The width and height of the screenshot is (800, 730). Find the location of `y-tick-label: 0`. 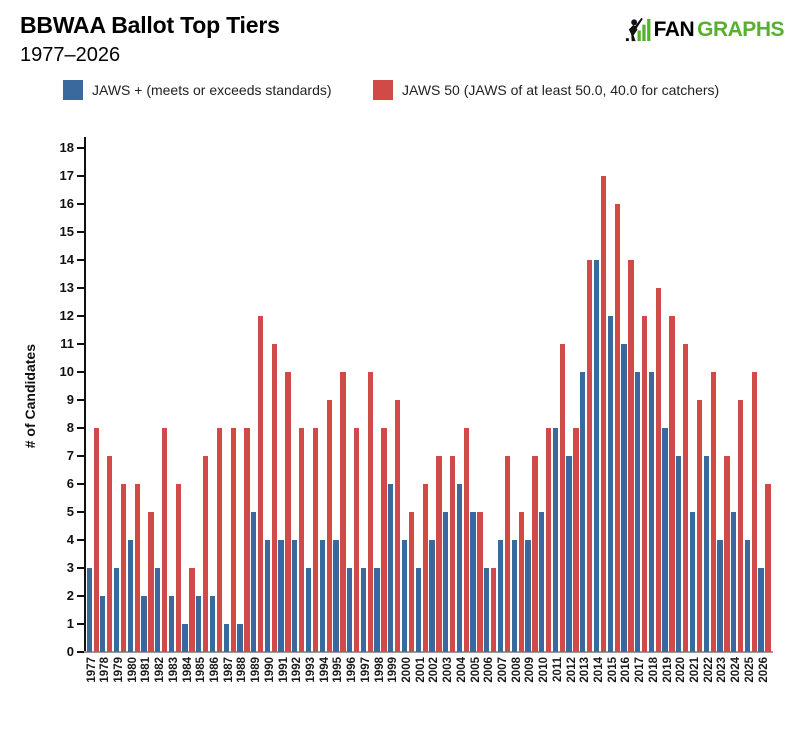

y-tick-label: 0 is located at coordinates (70, 651).